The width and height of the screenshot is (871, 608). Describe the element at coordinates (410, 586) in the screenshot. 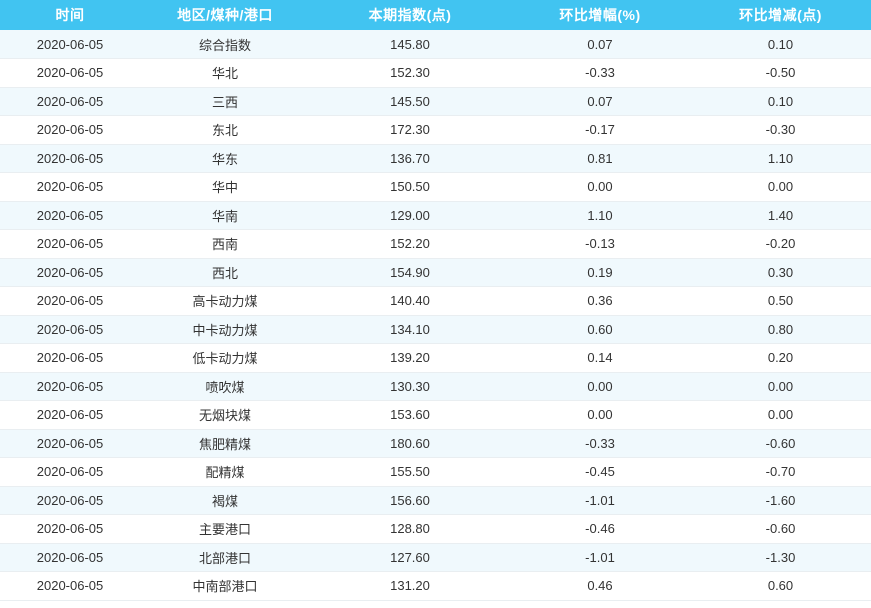

I see `cell-index: 131.20` at that location.